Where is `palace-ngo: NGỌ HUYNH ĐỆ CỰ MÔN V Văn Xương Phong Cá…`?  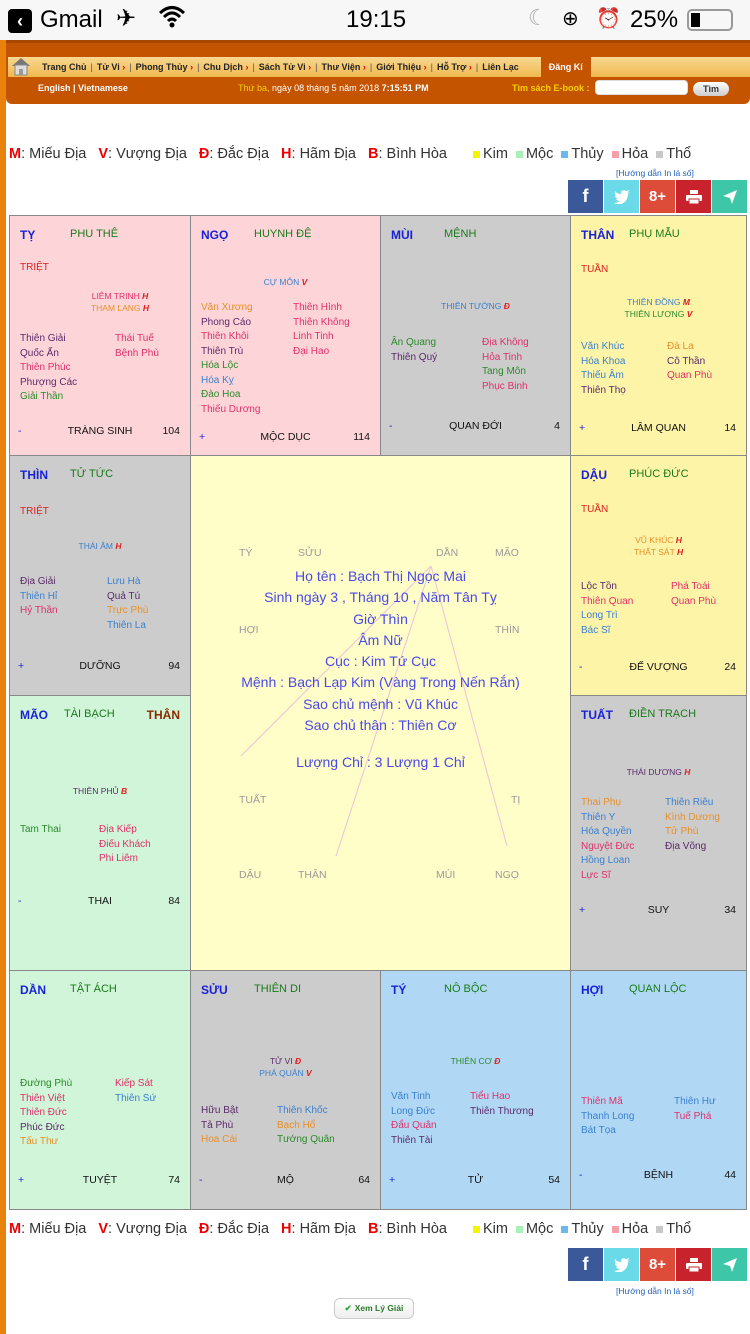 palace-ngo: NGỌ HUYNH ĐỆ CỰ MÔN V Văn Xương Phong Cá… is located at coordinates (285, 335).